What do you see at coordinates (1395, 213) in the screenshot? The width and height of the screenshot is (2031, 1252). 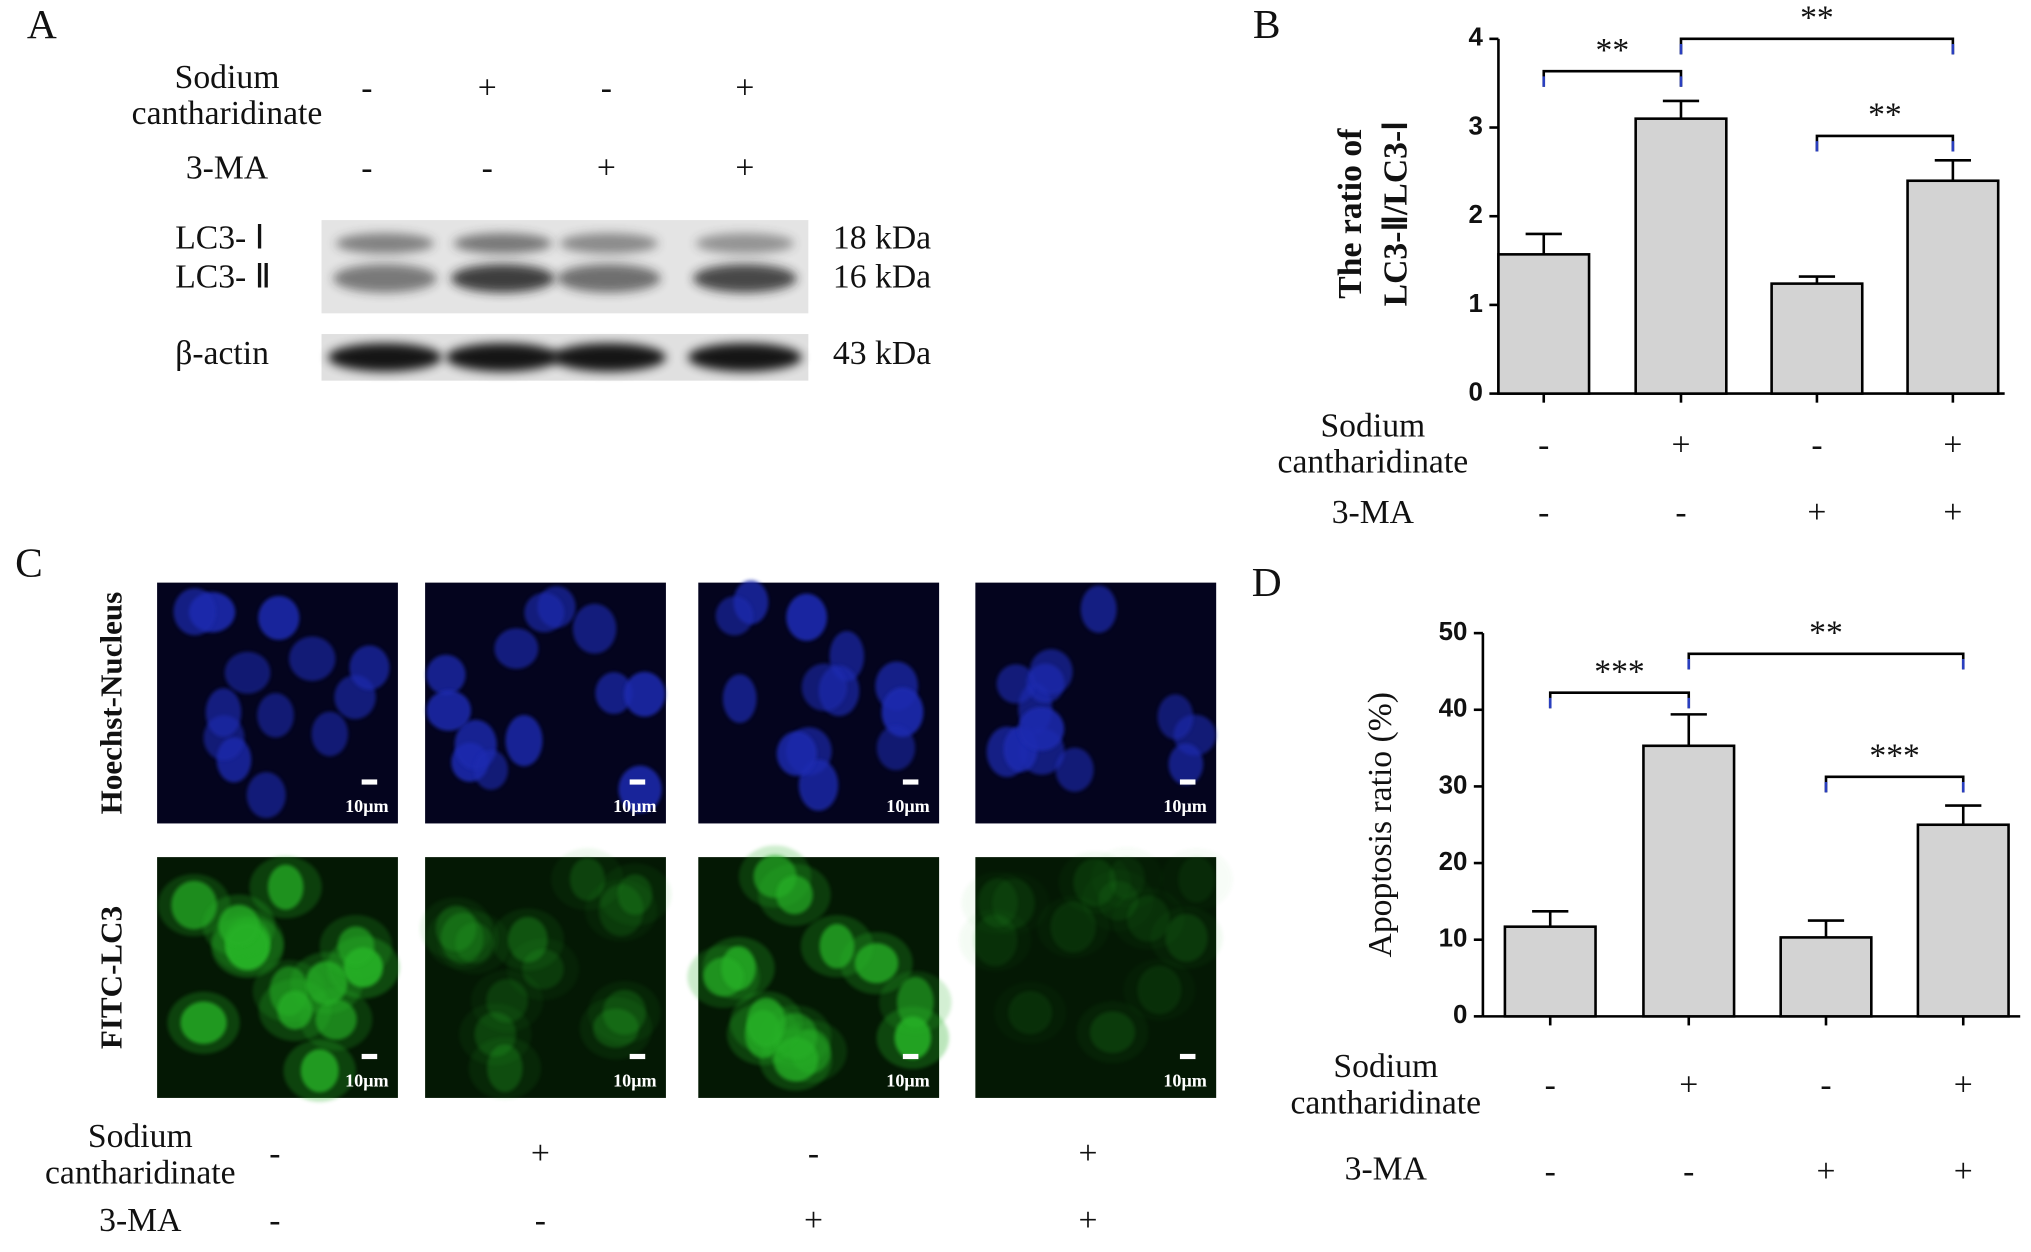 I see `y-axis-label: LC3-Ⅱ/LC3-Ⅰ` at bounding box center [1395, 213].